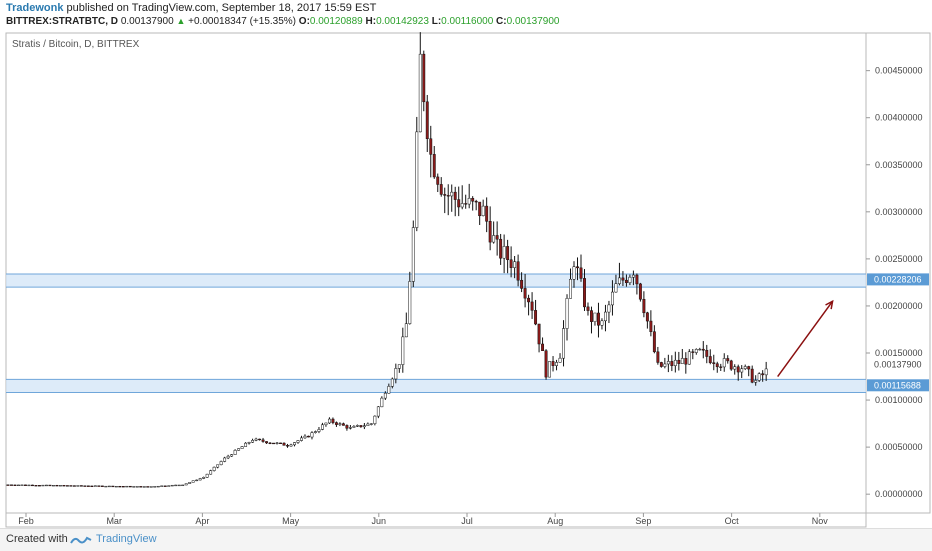 Image resolution: width=932 pixels, height=551 pixels. I want to click on close-label: C:, so click(501, 21).